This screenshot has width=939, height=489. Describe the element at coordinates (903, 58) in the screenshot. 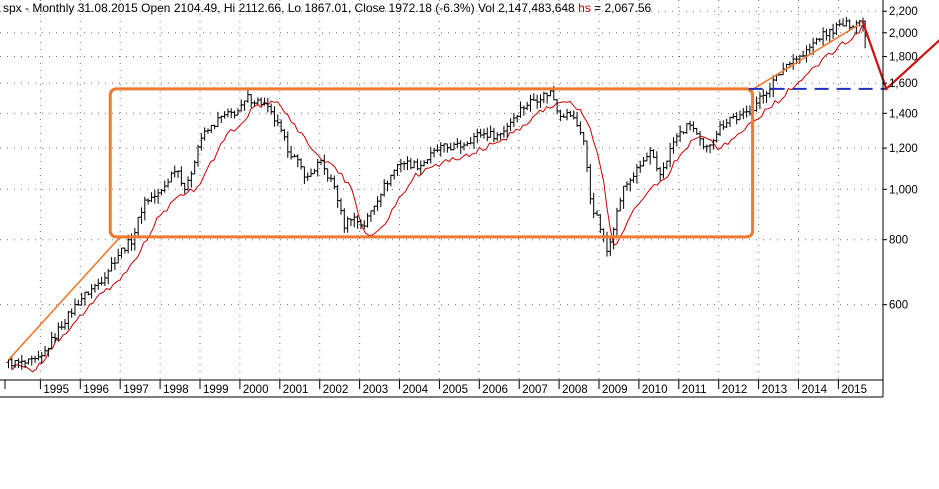

I see `y-tick-label: 1,800` at that location.